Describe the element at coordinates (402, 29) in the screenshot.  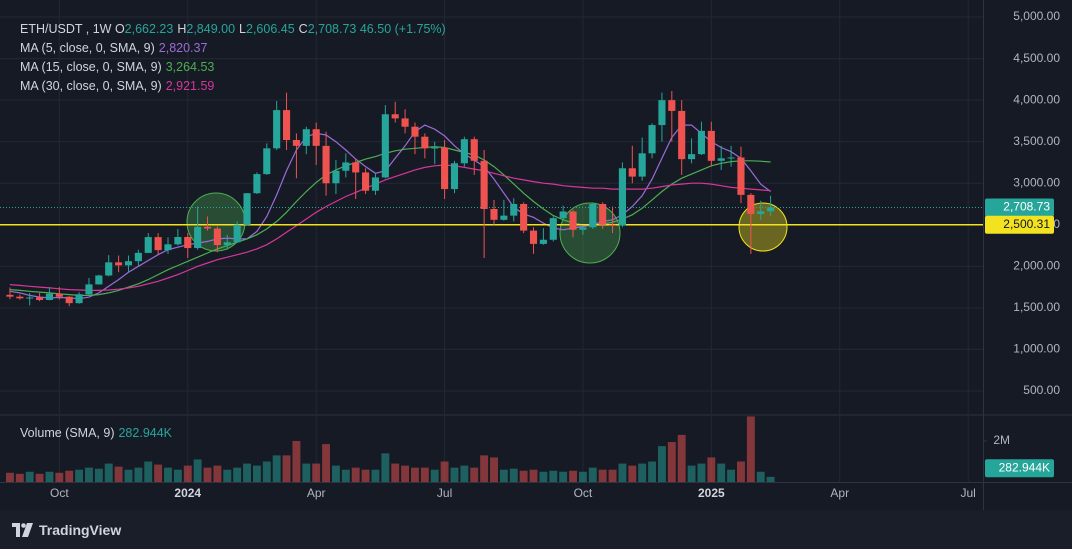
I see `price-change: 46.50 (+1.75%)` at that location.